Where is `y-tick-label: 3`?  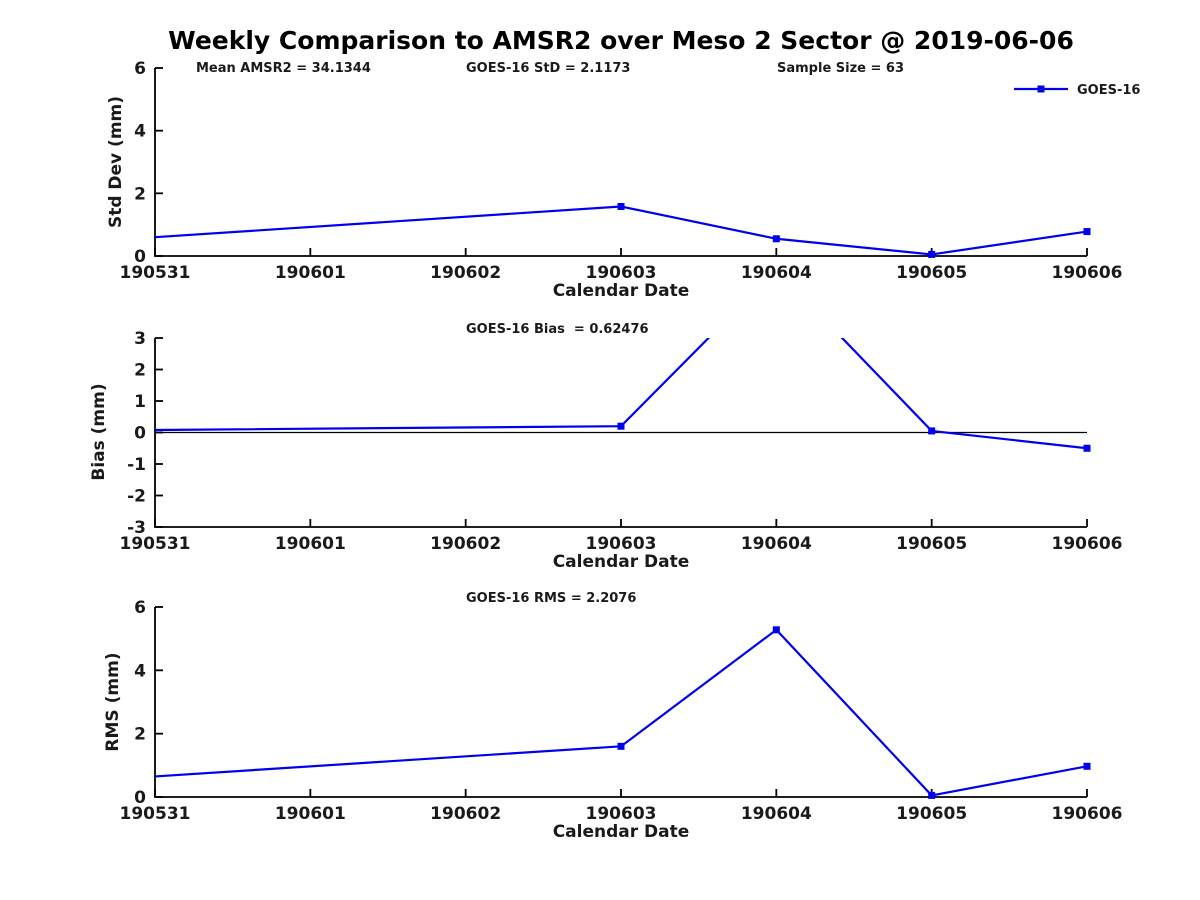
y-tick-label: 3 is located at coordinates (140, 339).